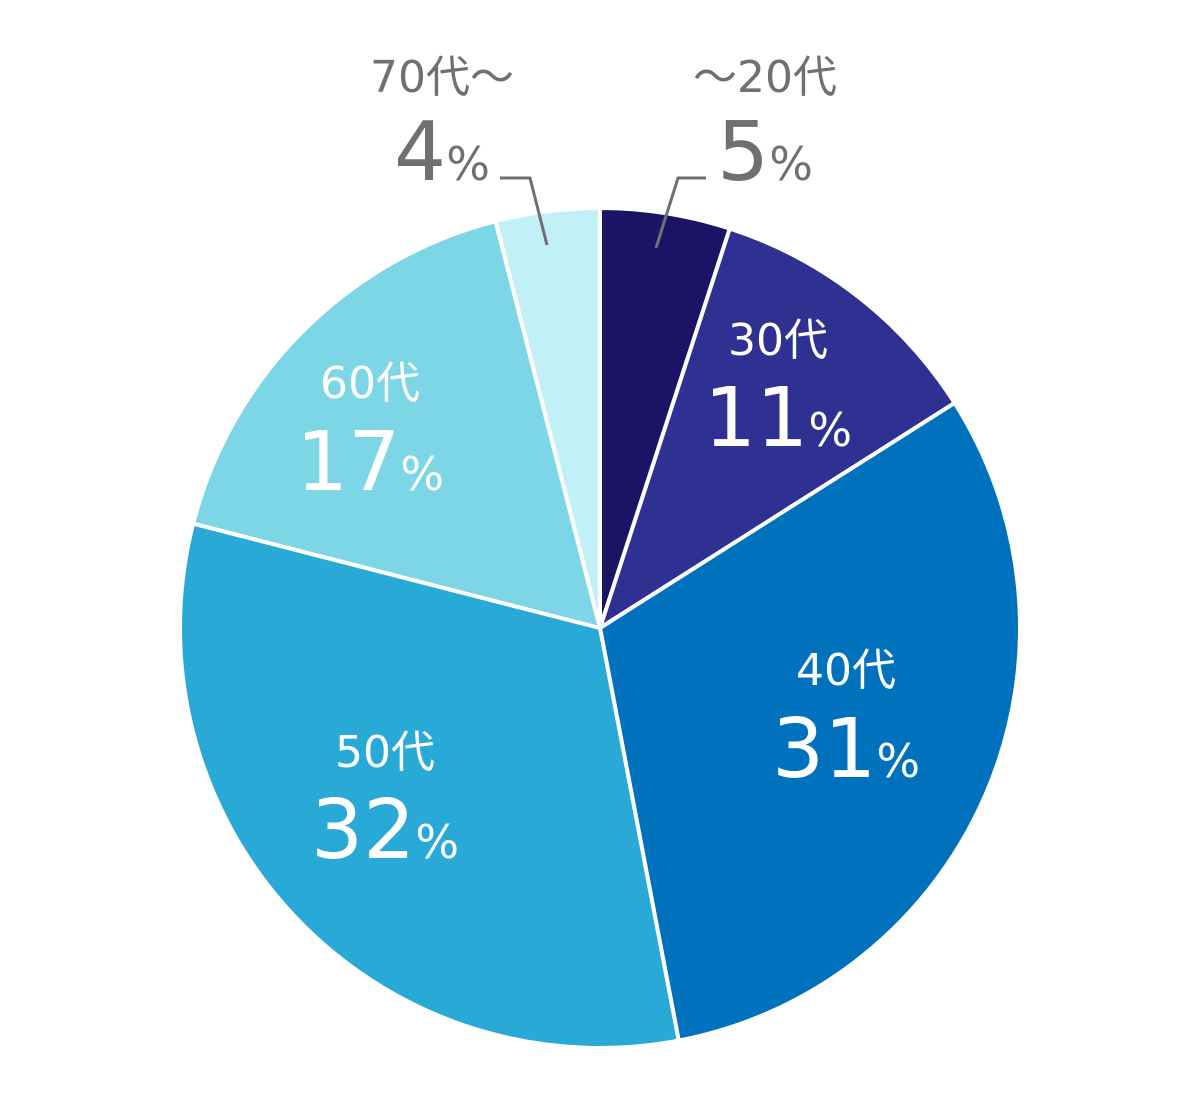  I want to click on slice-label-value: 11%, so click(778, 418).